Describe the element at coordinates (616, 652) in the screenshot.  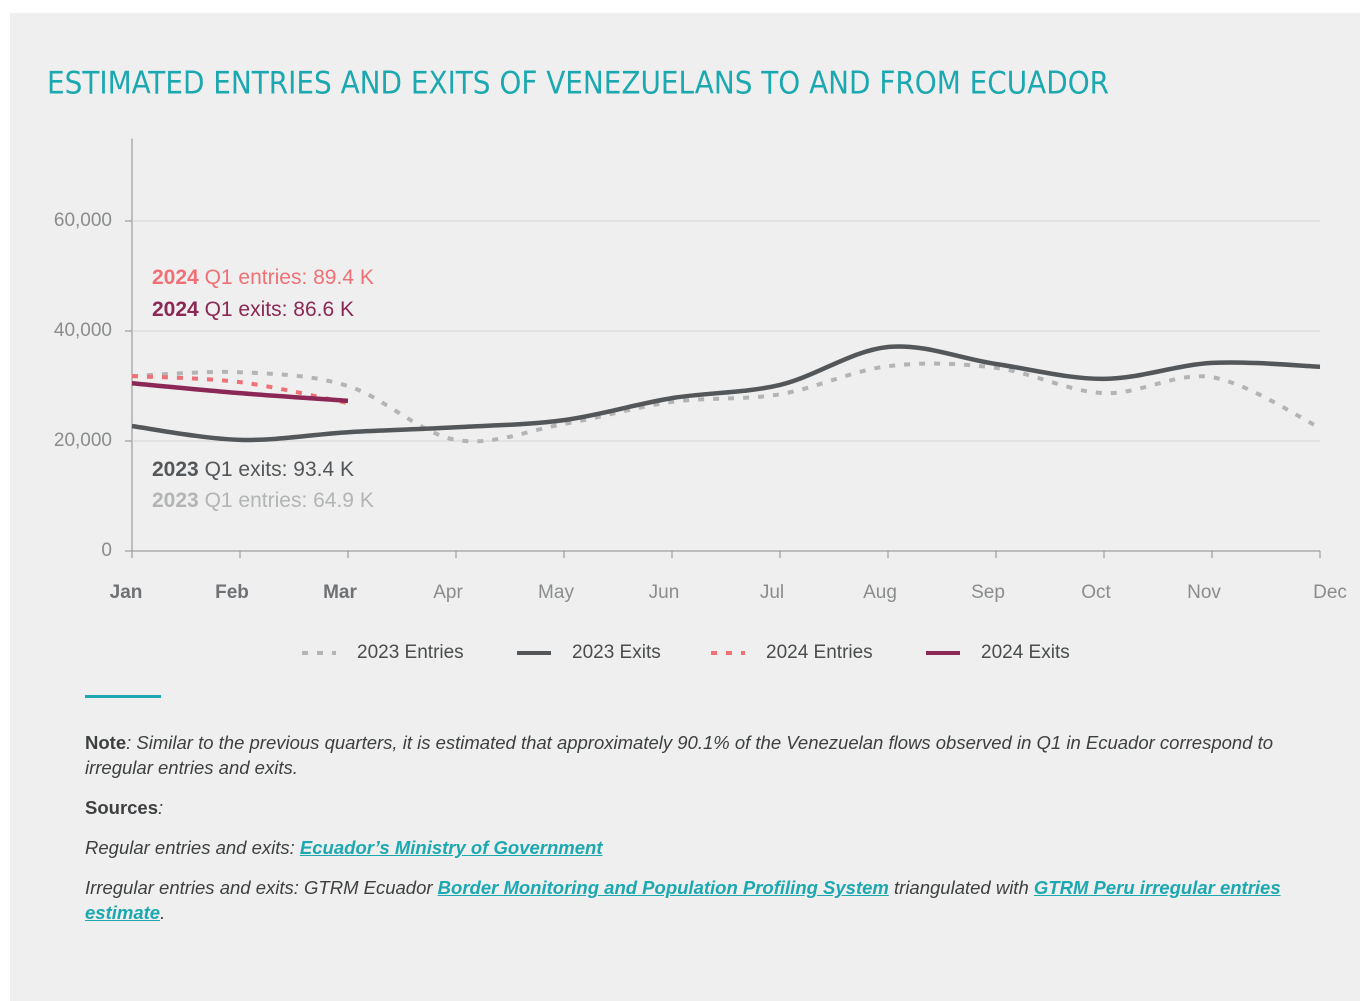
I see `legend-label: 2023 Exits` at that location.